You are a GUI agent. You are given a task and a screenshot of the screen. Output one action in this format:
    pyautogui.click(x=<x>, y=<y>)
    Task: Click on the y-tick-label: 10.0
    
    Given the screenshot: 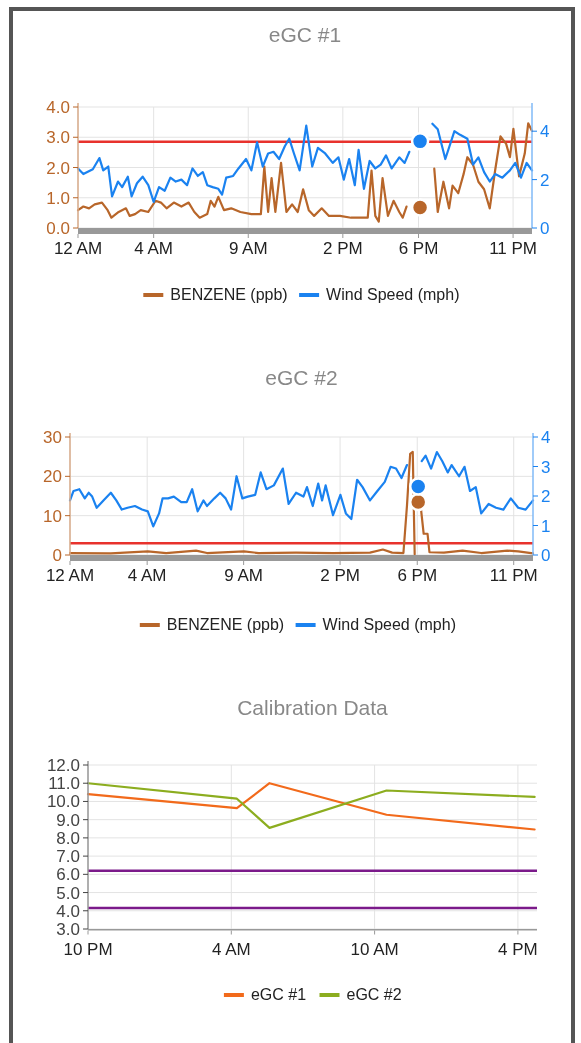 What is the action you would take?
    pyautogui.click(x=63, y=802)
    